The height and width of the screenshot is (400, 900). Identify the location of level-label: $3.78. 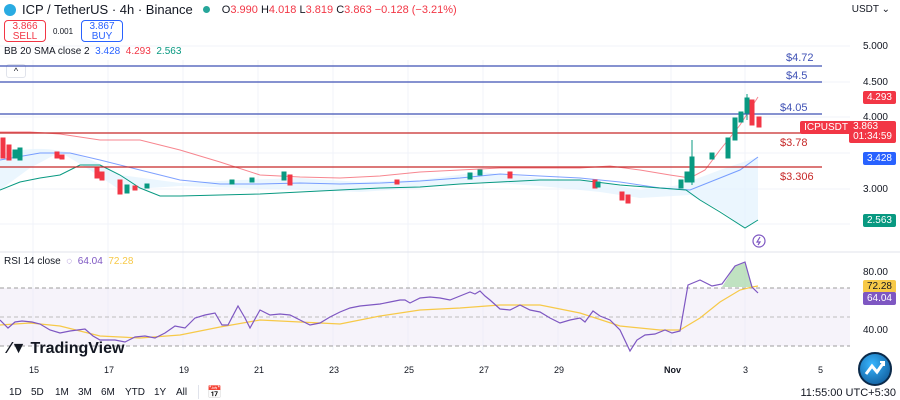
(794, 143).